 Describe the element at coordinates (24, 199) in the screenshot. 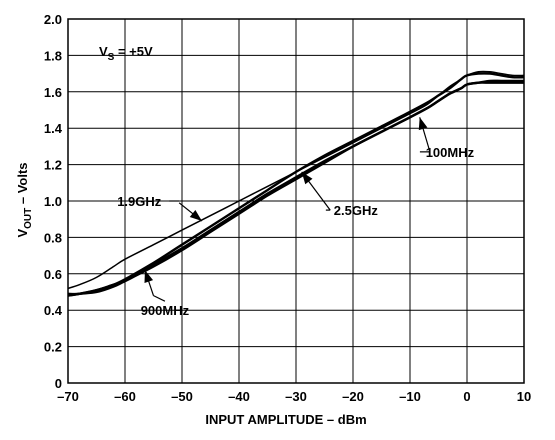

I see `y-axis-label: VOUT – Volts` at that location.